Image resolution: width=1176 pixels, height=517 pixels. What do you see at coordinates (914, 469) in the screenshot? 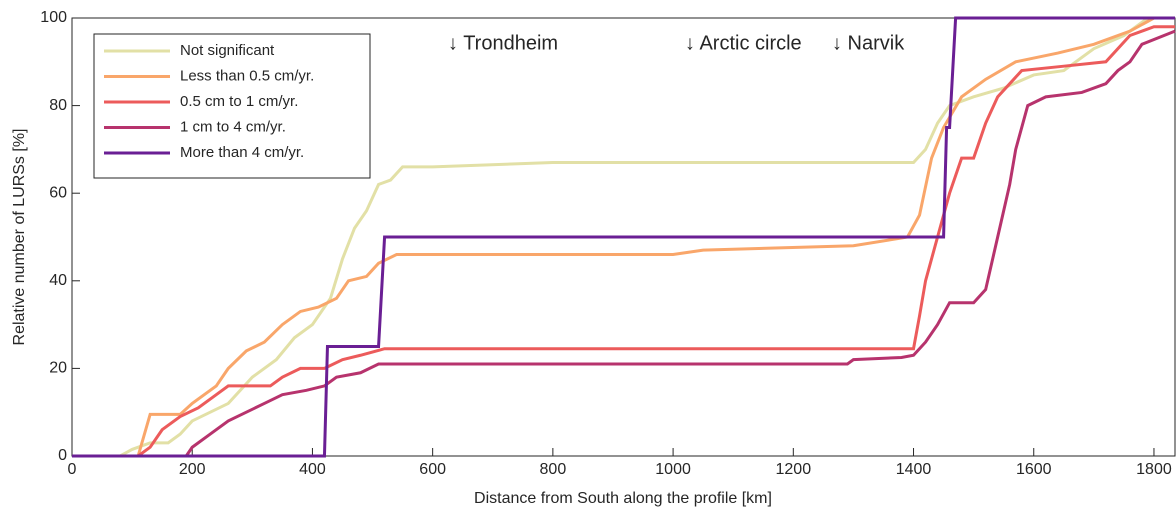
I see `x-tick-label: 1400` at bounding box center [914, 469].